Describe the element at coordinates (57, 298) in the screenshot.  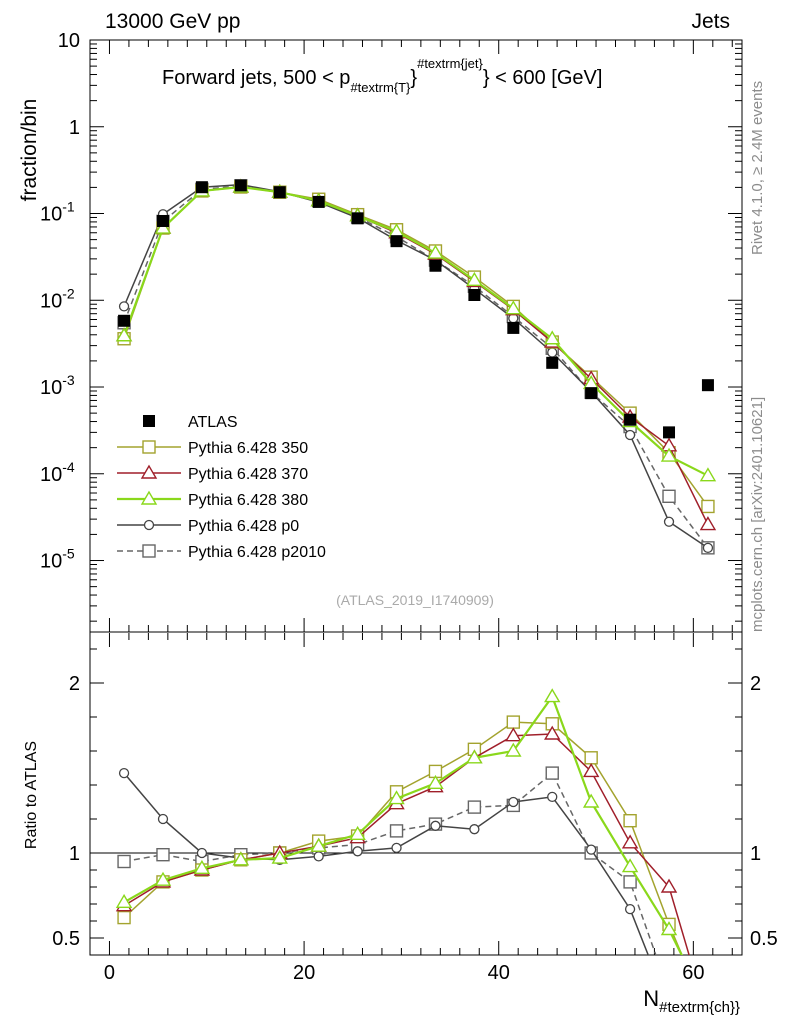
I see `y-tick-label: 10⁻²` at that location.